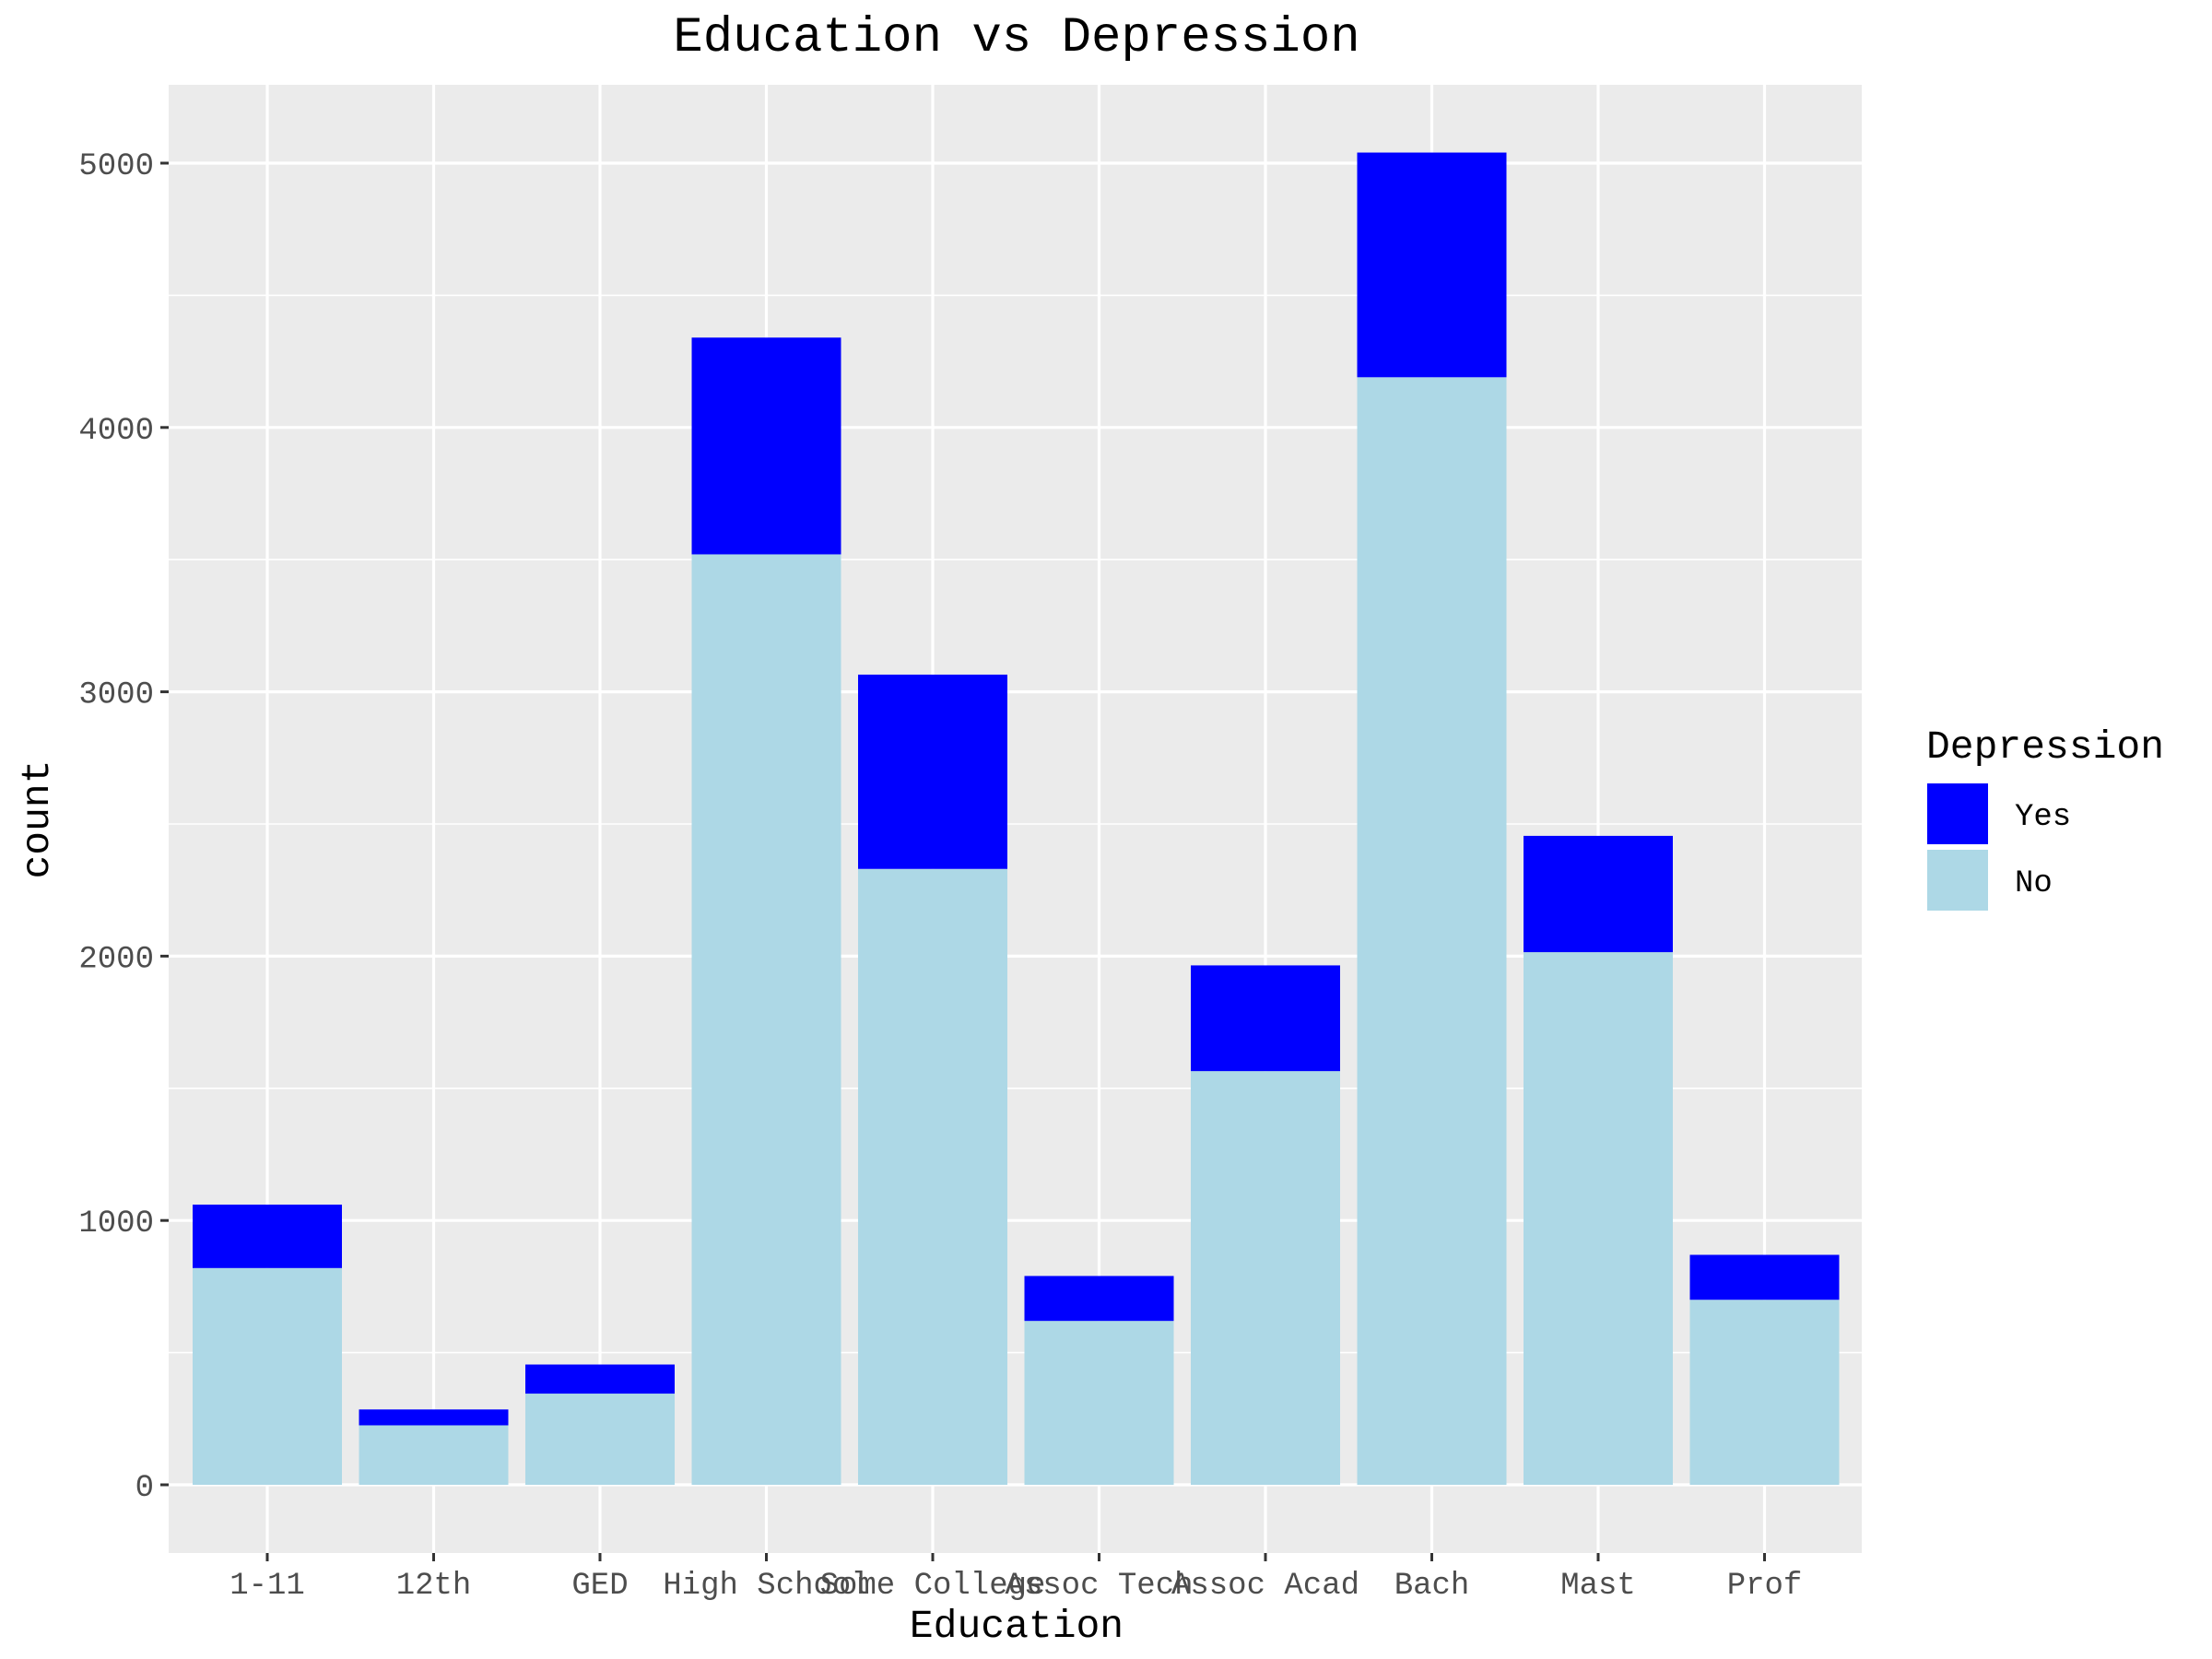  What do you see at coordinates (37, 818) in the screenshot?
I see `y-axis-title: count` at bounding box center [37, 818].